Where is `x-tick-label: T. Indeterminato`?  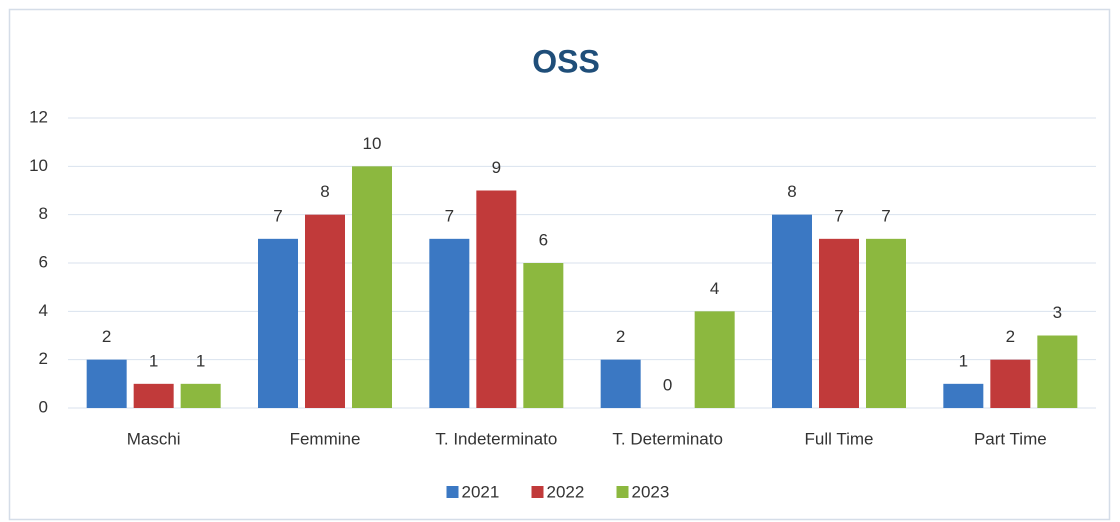 x-tick-label: T. Indeterminato is located at coordinates (496, 438).